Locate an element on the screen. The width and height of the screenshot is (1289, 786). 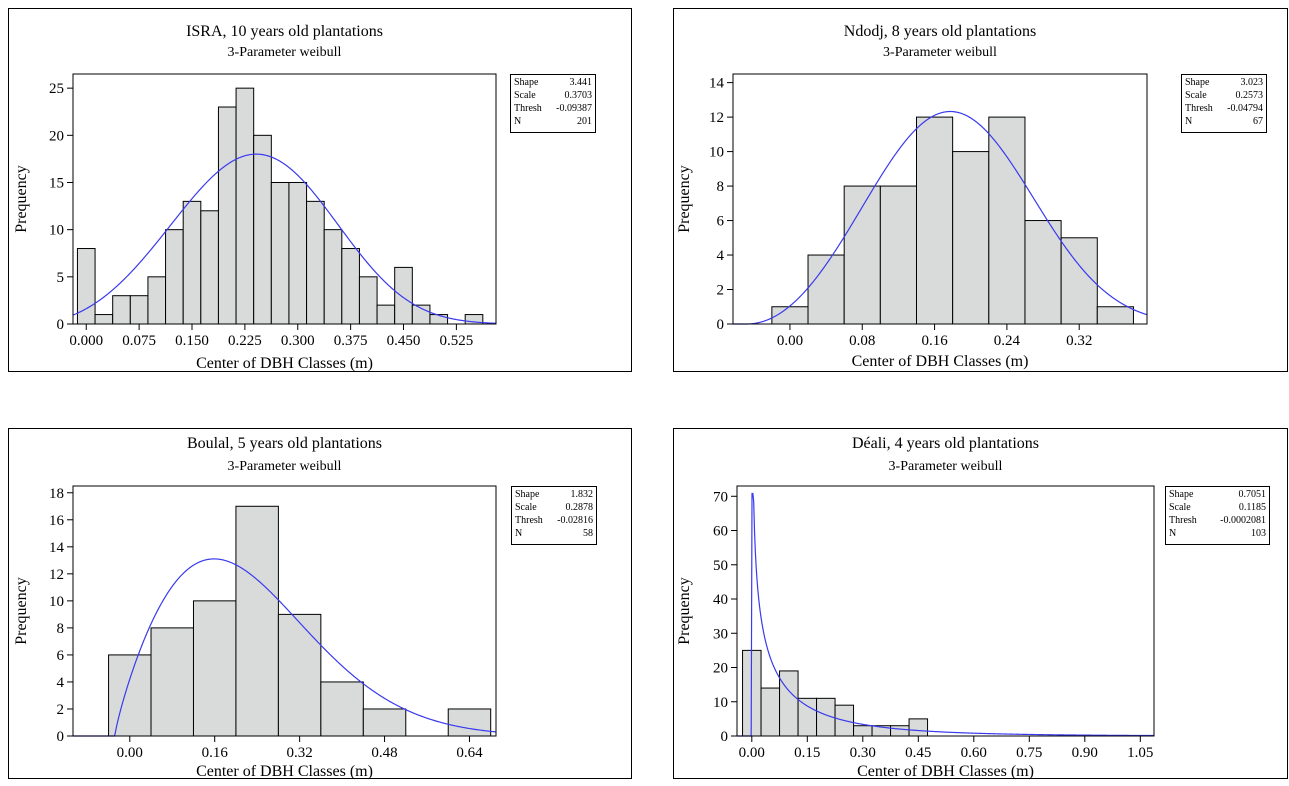
x-tick-label: 0.150 is located at coordinates (192, 341).